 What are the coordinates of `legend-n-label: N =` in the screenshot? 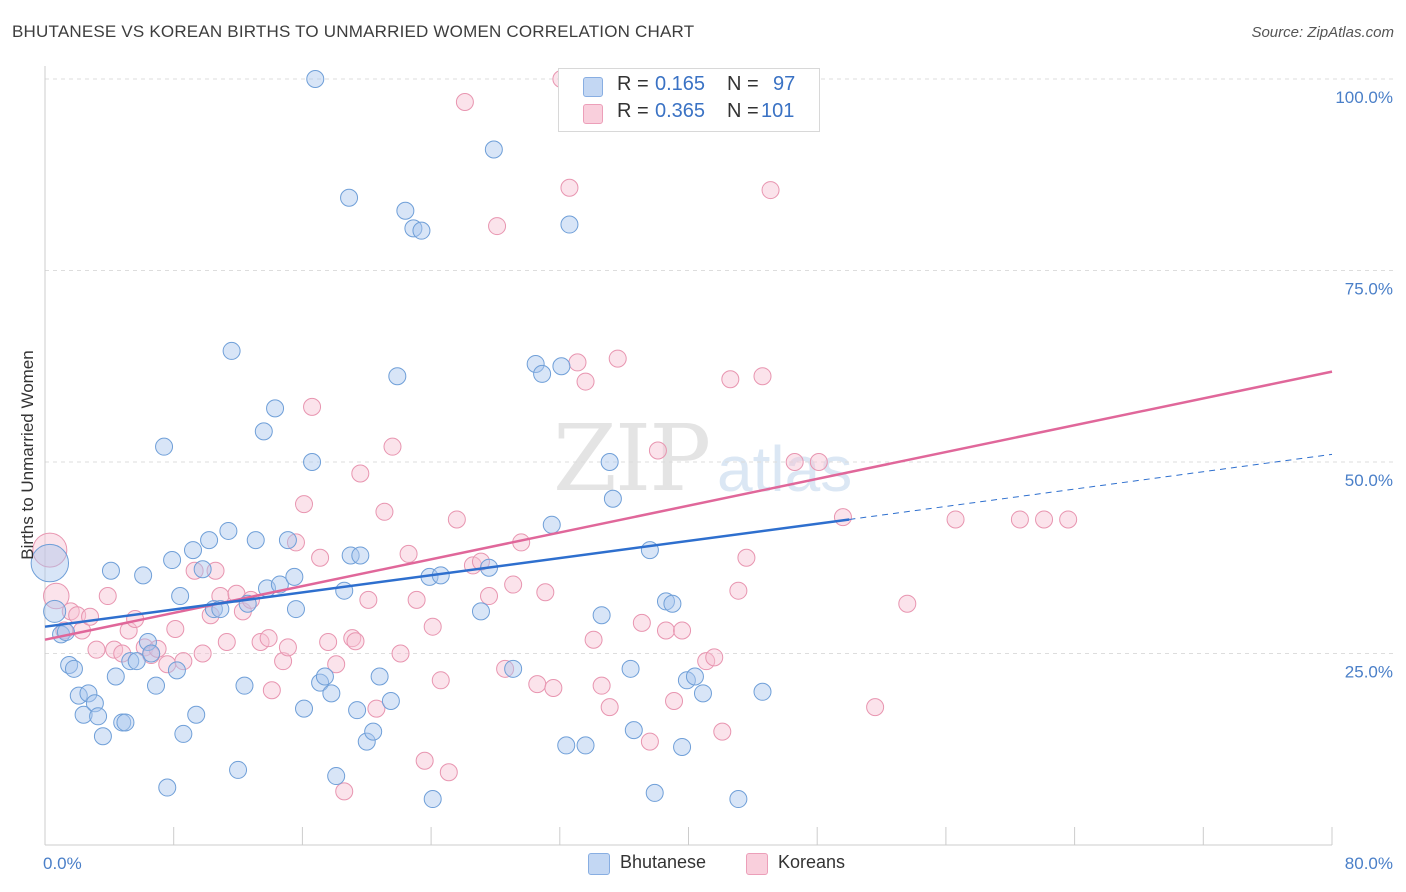 It's located at (743, 111).